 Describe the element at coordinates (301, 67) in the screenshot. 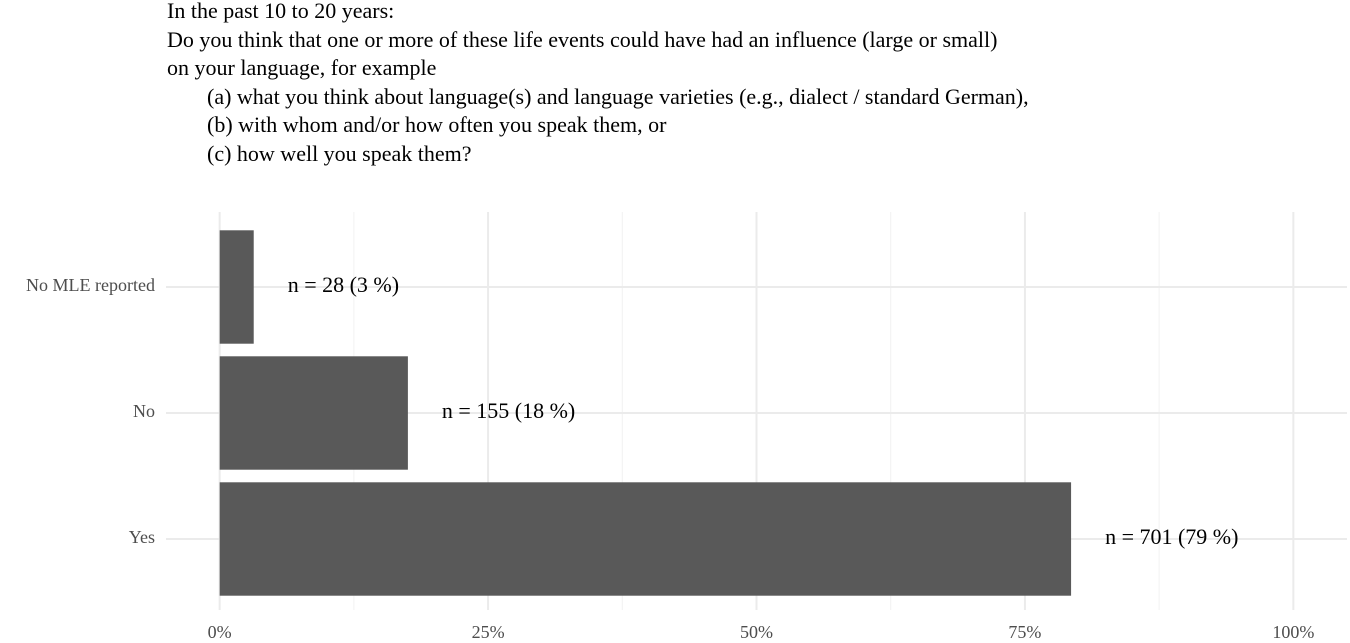

I see `title-line: on your language, for example` at that location.